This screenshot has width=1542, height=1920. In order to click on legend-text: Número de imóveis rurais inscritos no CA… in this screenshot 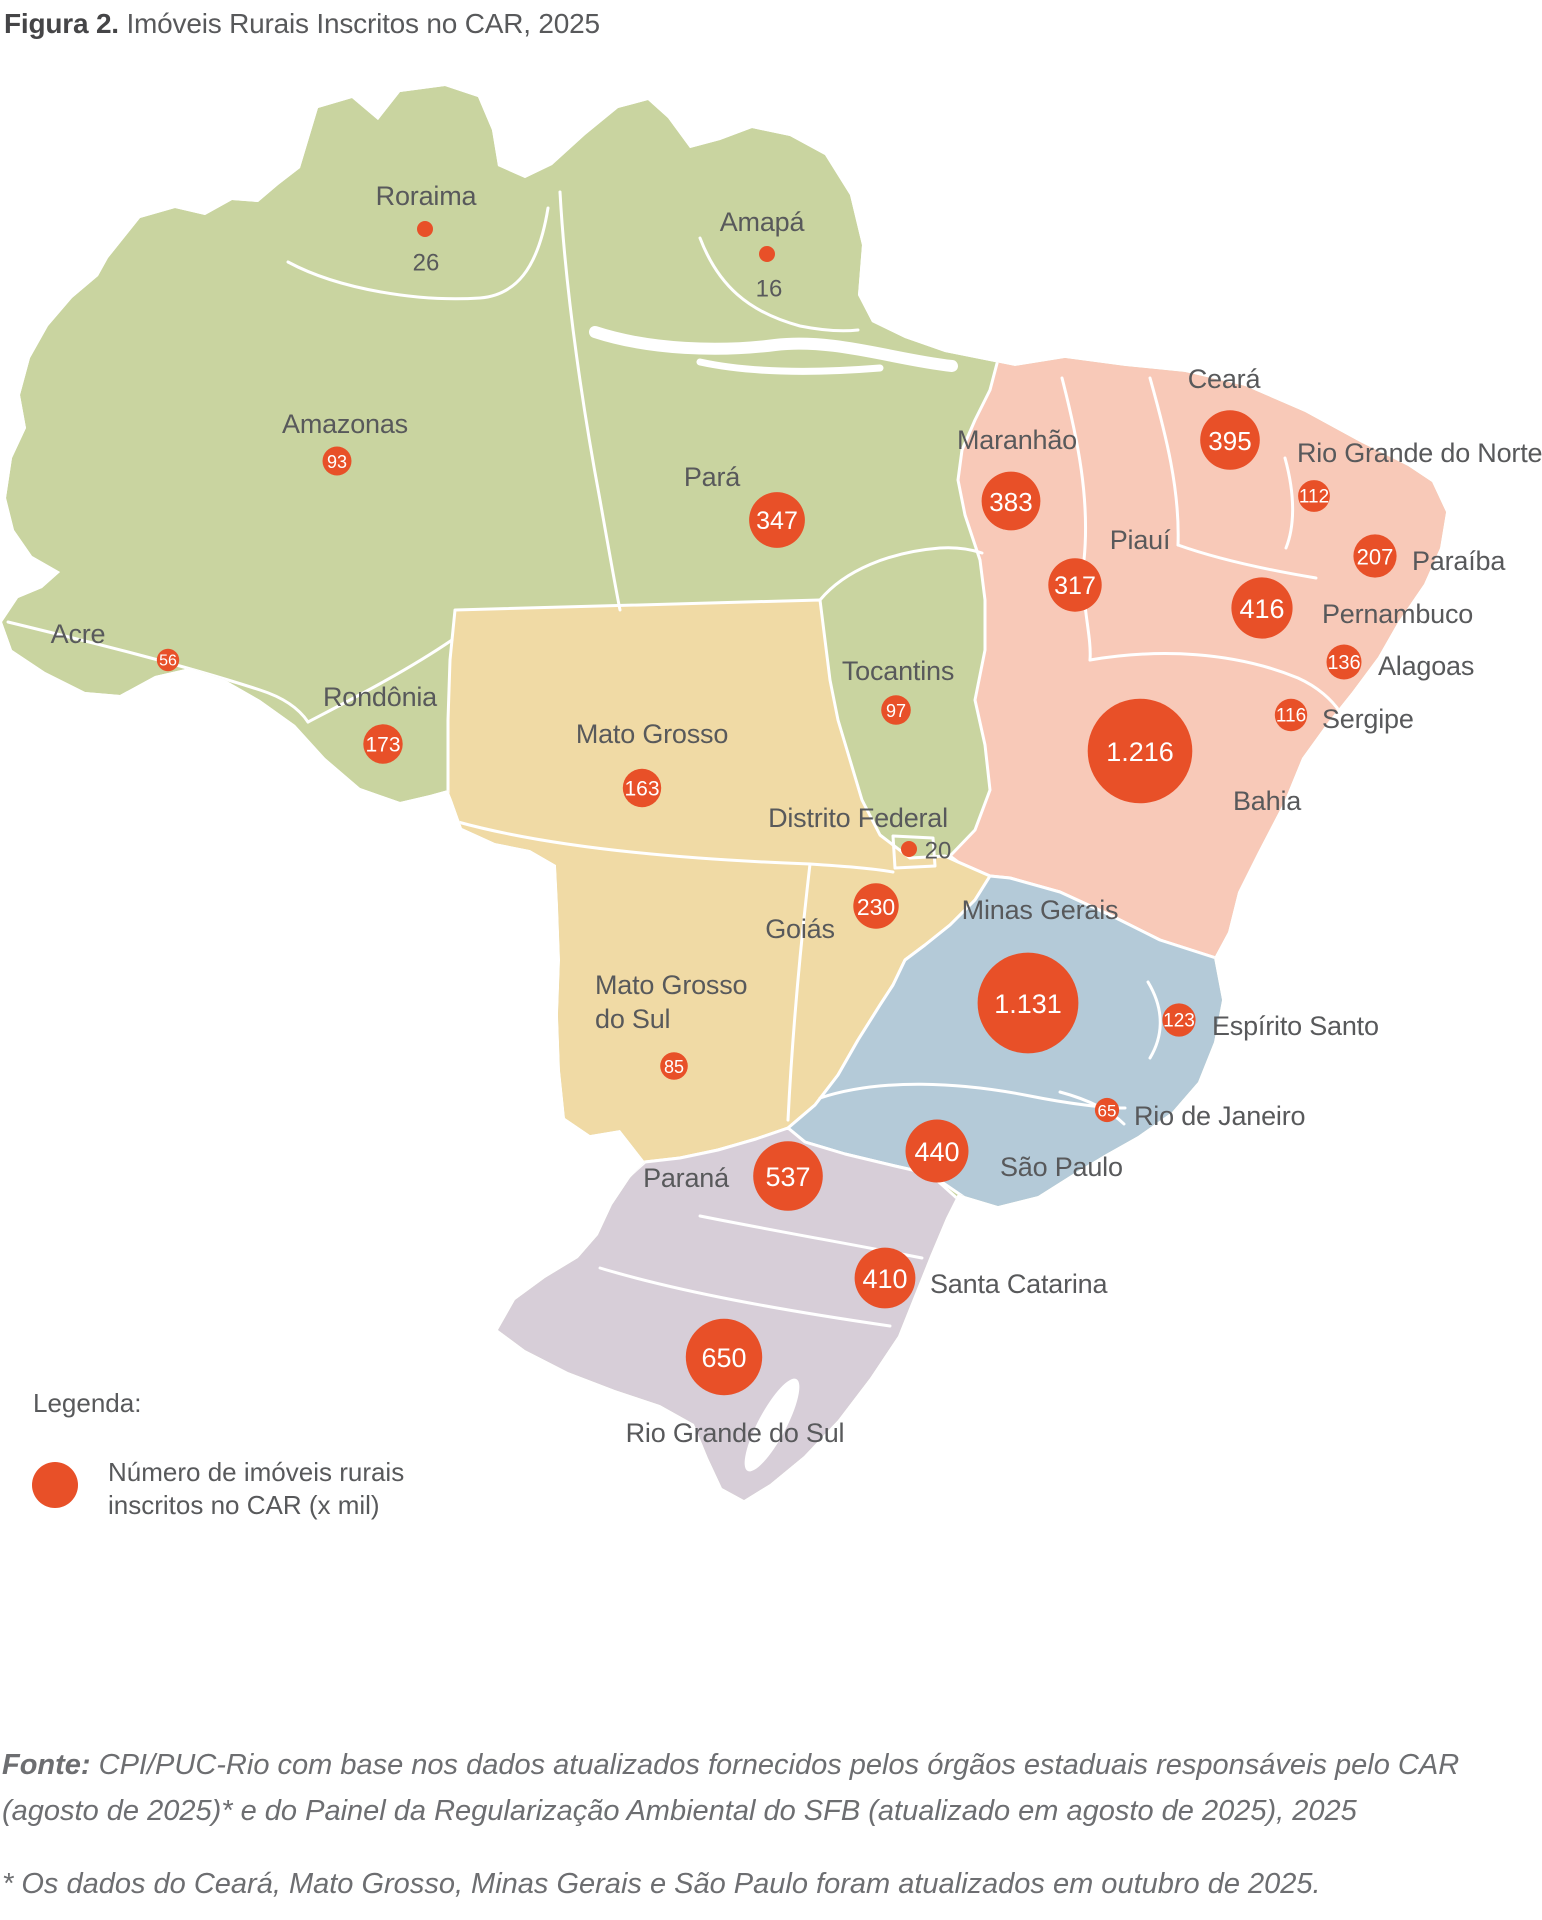, I will do `click(256, 1489)`.